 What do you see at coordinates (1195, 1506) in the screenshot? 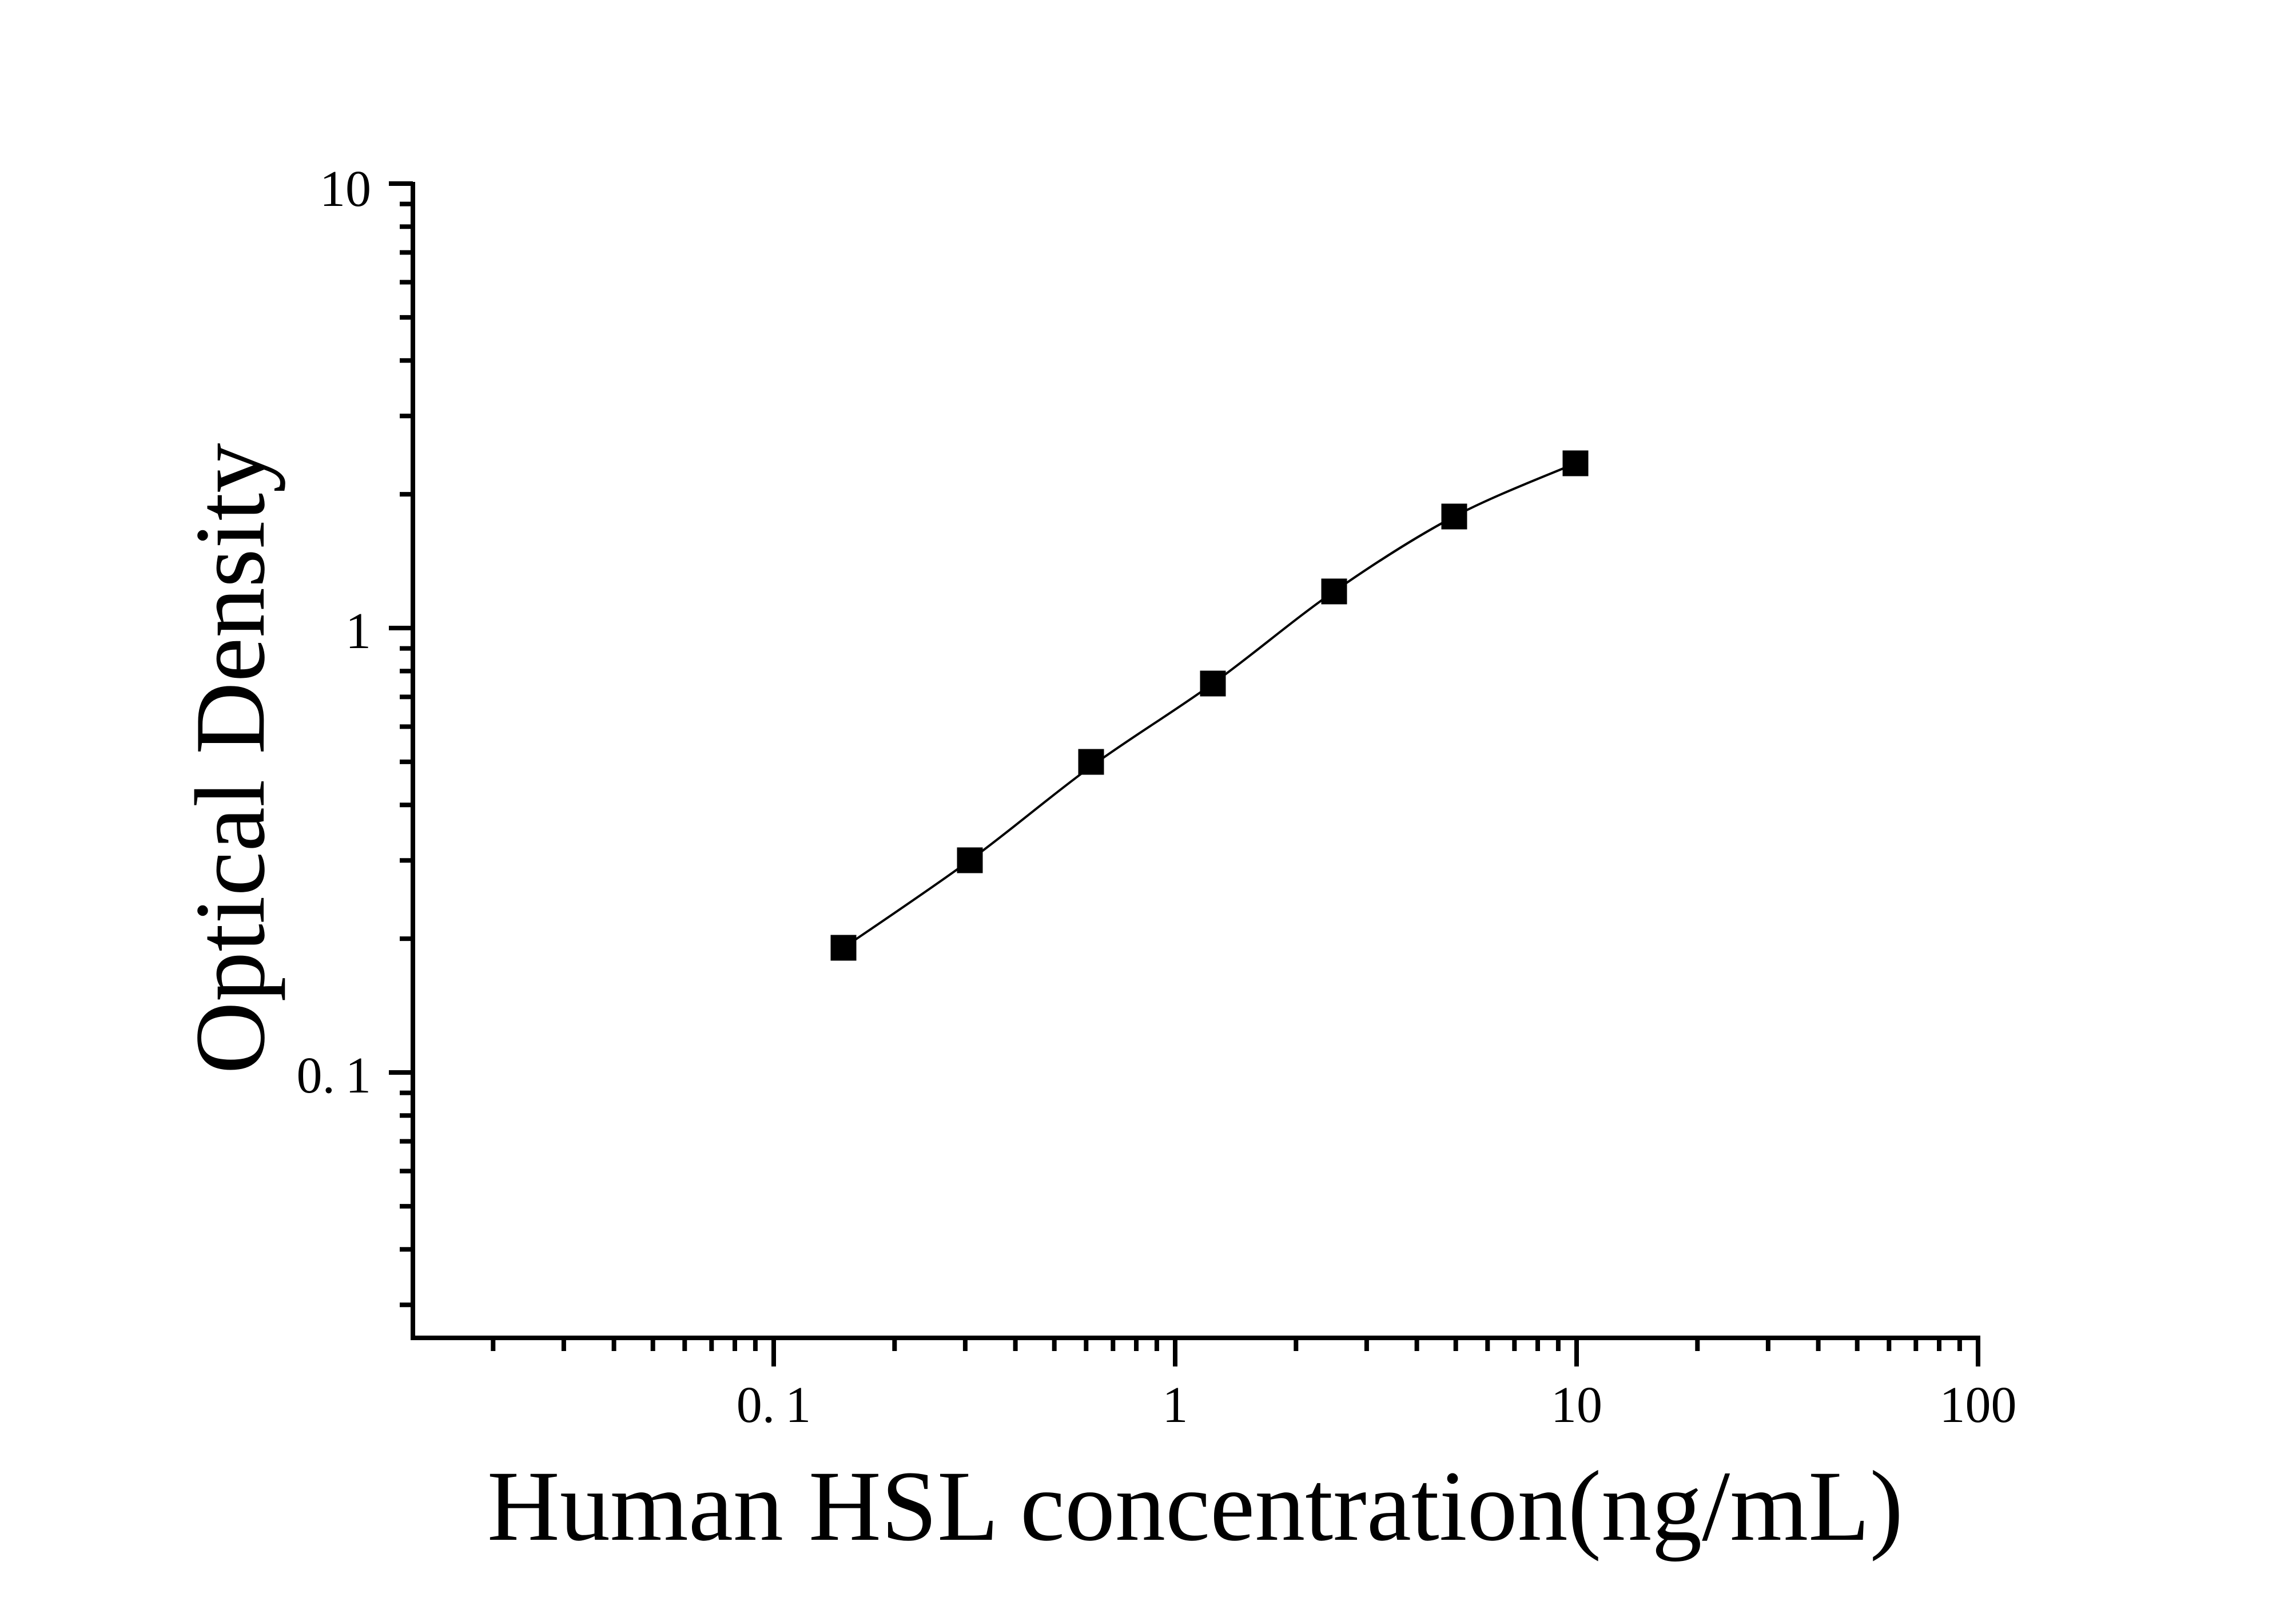
I see `svg-text: Human HSL concentration(ng/mL)` at bounding box center [1195, 1506].